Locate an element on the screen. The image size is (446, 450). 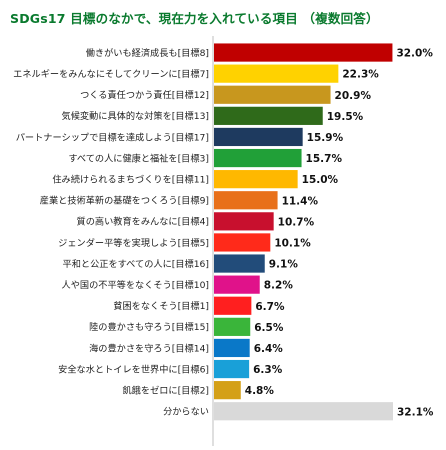
value-label: 32.0% is located at coordinates (414, 54).